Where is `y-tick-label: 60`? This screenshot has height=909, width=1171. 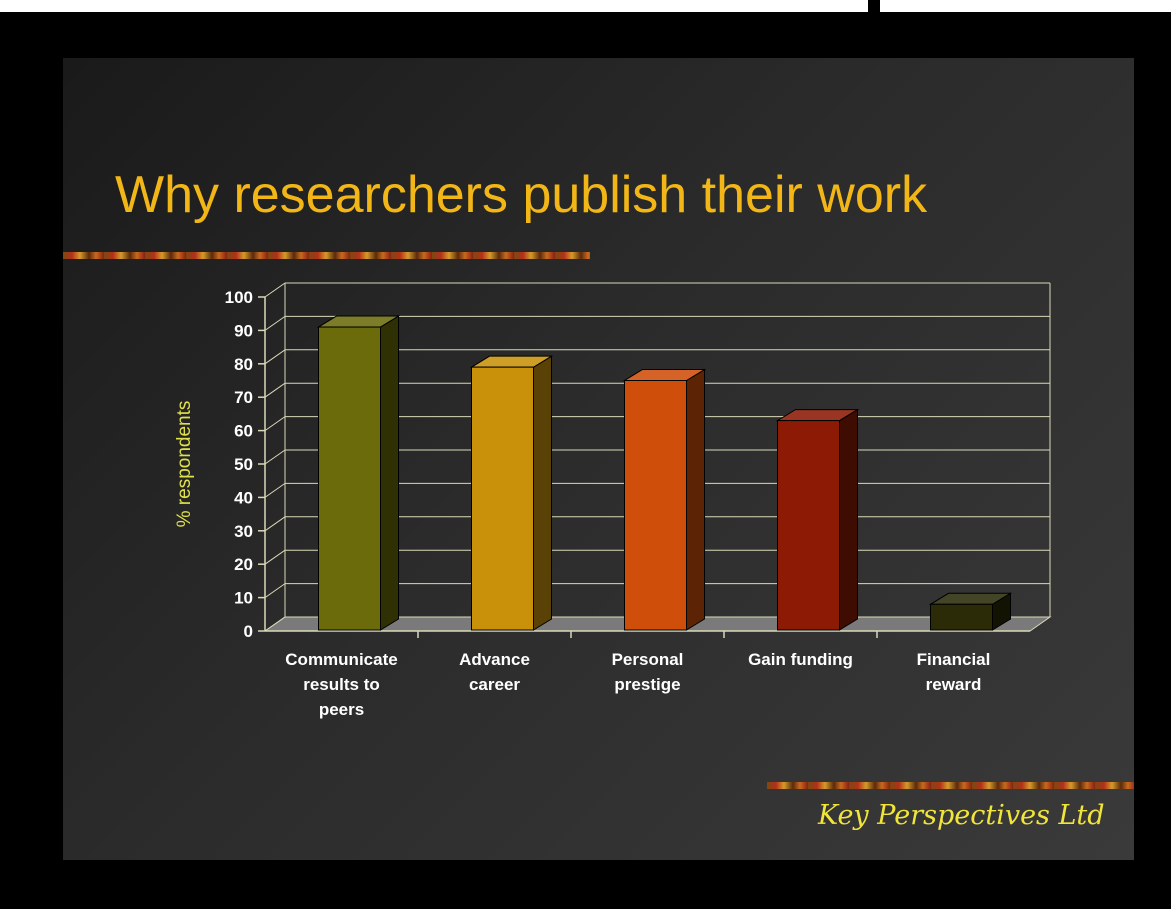 y-tick-label: 60 is located at coordinates (243, 431).